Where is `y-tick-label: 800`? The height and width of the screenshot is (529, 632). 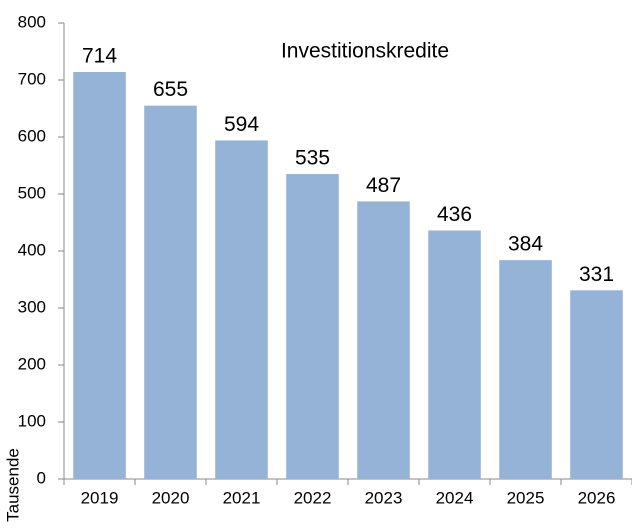 y-tick-label: 800 is located at coordinates (32, 21).